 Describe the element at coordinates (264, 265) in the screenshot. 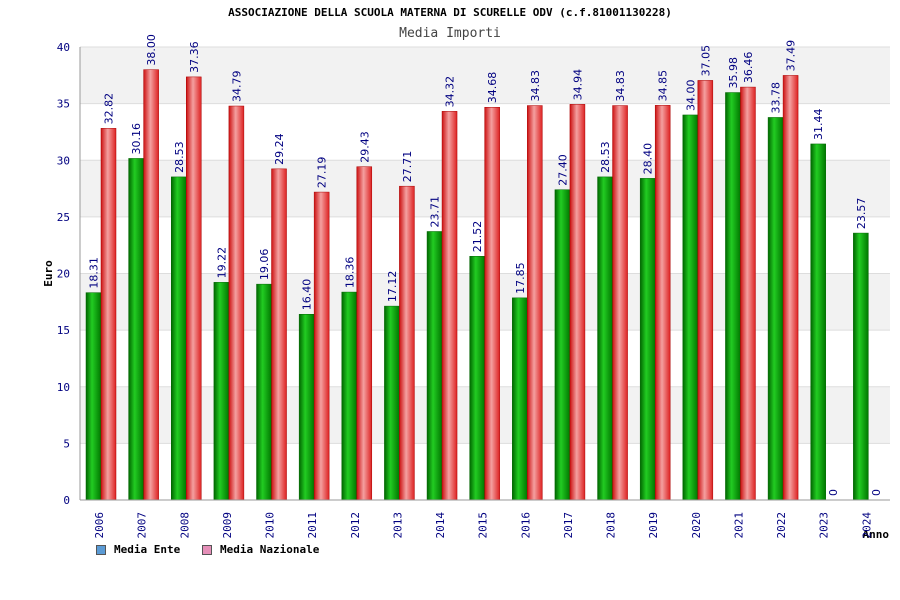

I see `data-label: 19.06` at that location.